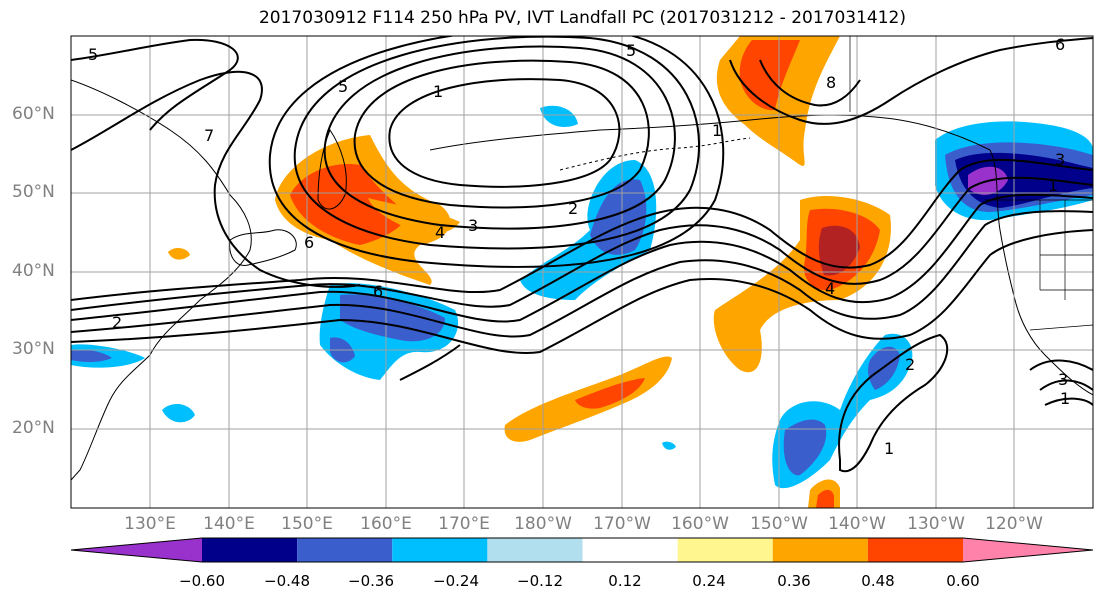 The image size is (1105, 601). Describe the element at coordinates (839, 250) in the screenshot. I see `positive-anomaly-northeast-pacific-max` at that location.